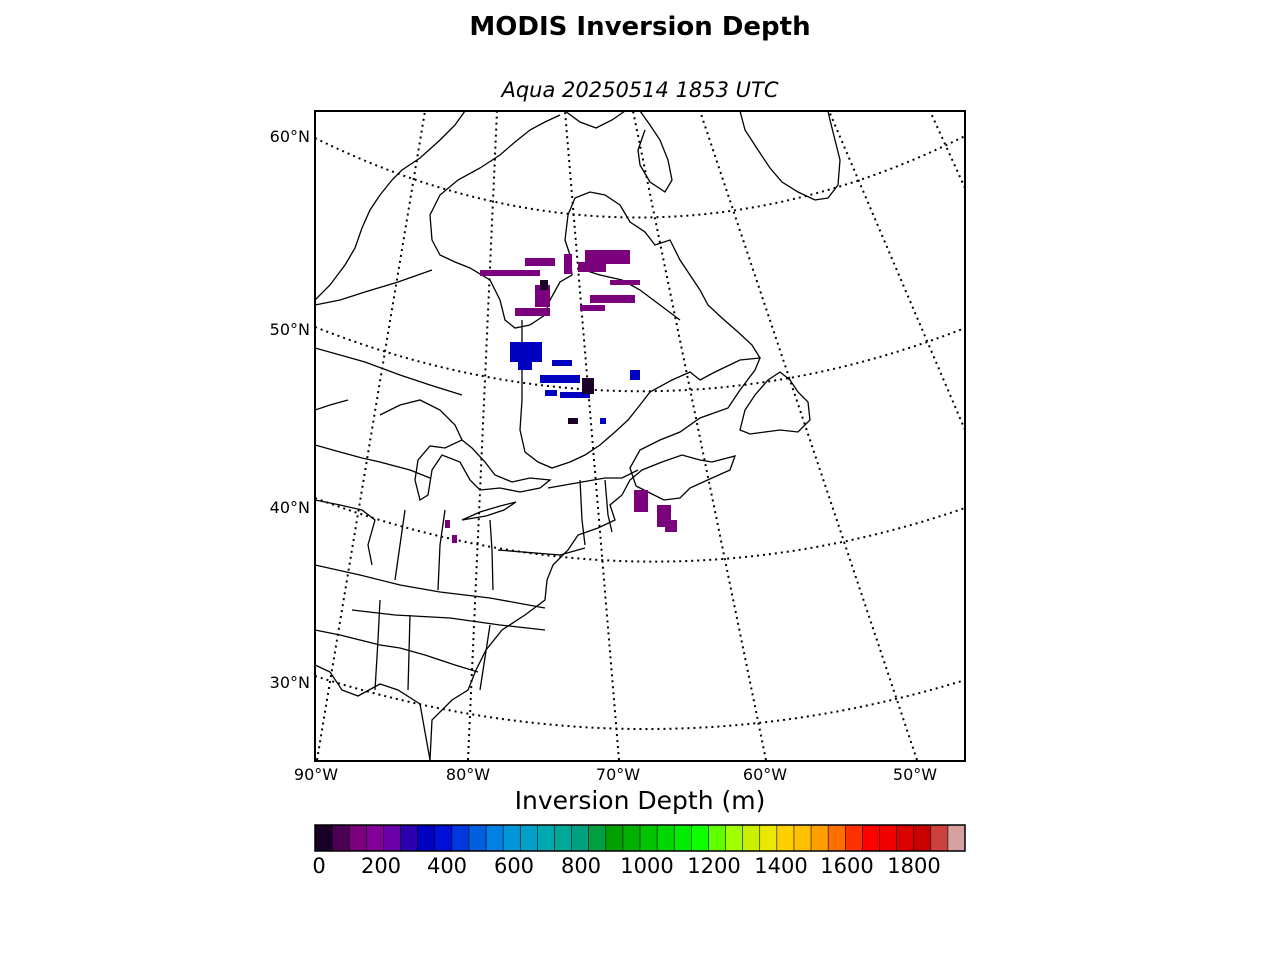 This screenshot has width=1280, height=960. What do you see at coordinates (289, 136) in the screenshot?
I see `lat-label-60n: 60°N` at bounding box center [289, 136].